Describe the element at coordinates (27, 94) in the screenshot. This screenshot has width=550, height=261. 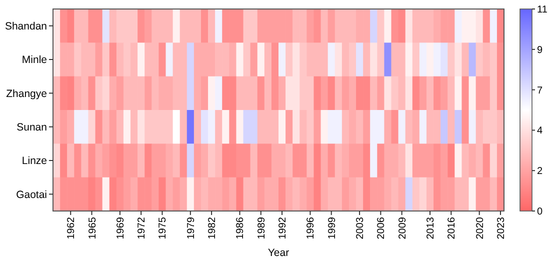
I see `y-tick-label: Zhangye` at that location.